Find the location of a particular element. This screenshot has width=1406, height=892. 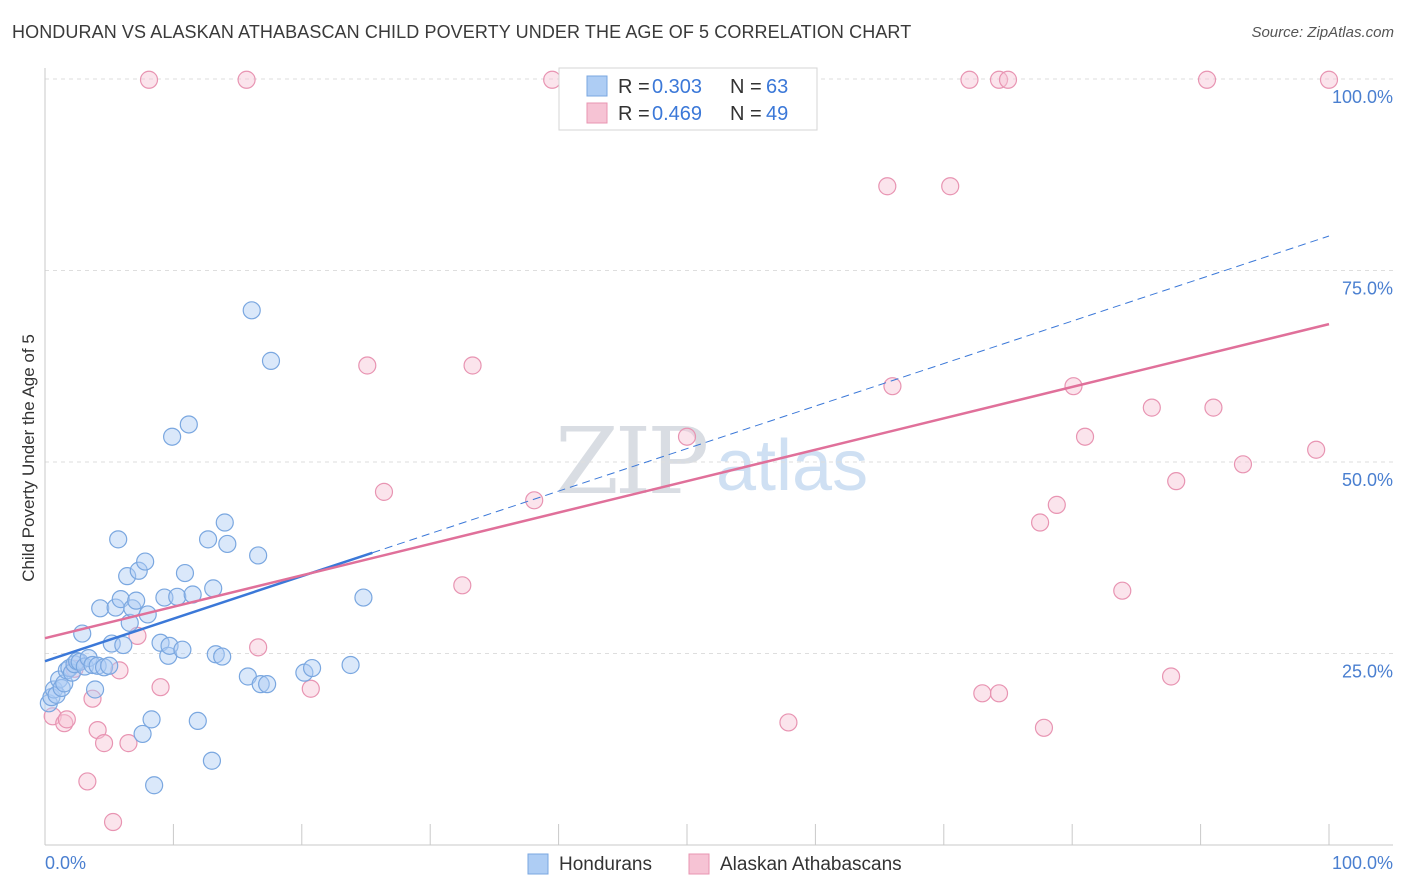

legend-n-label-alaskan: N = is located at coordinates (746, 114).